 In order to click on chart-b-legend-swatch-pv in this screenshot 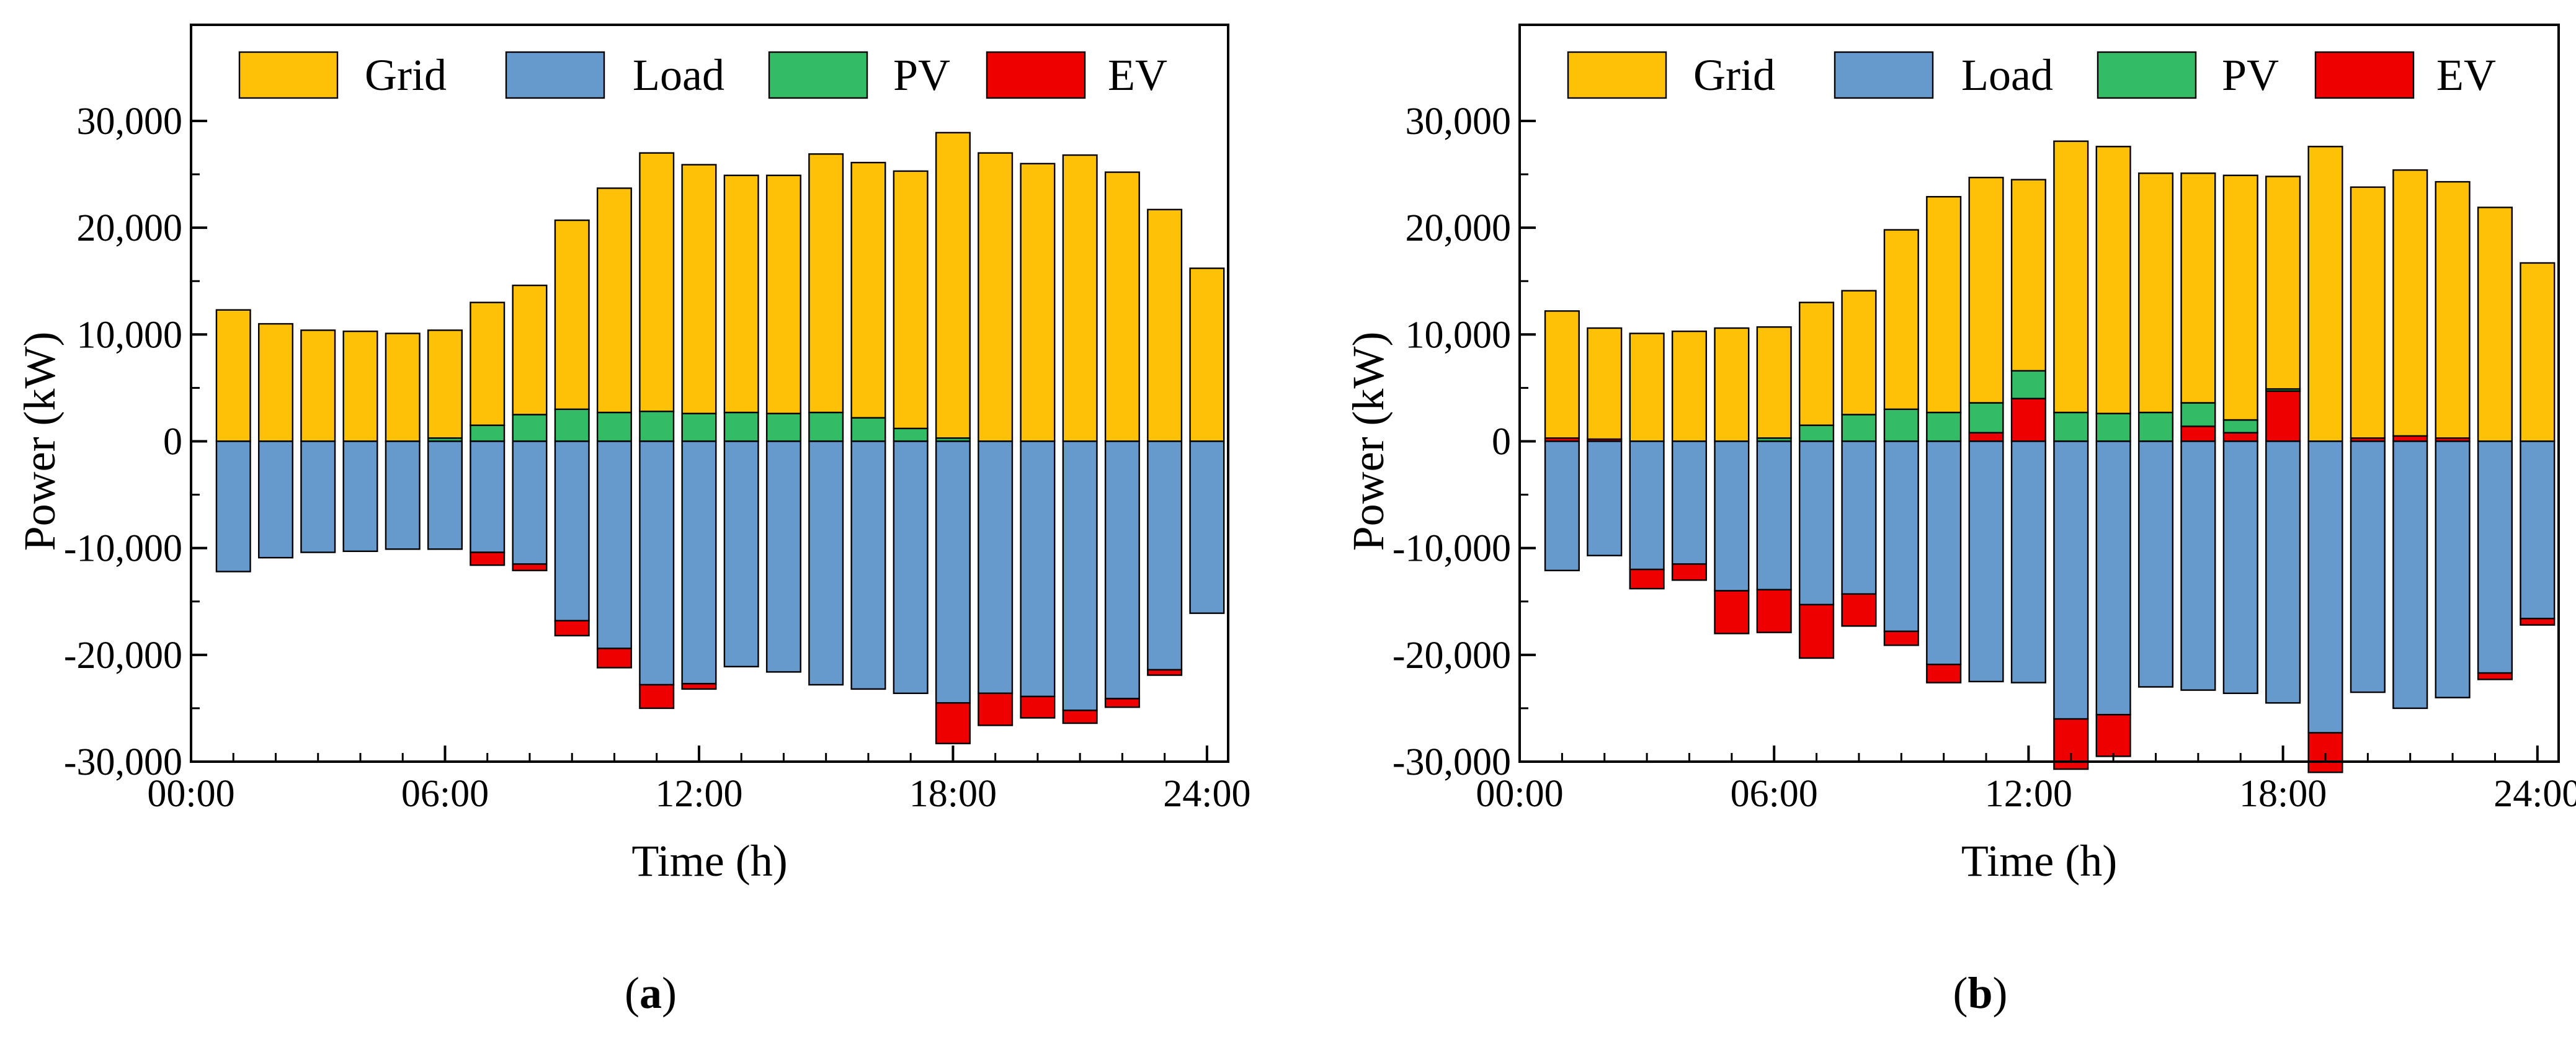, I will do `click(2147, 75)`.